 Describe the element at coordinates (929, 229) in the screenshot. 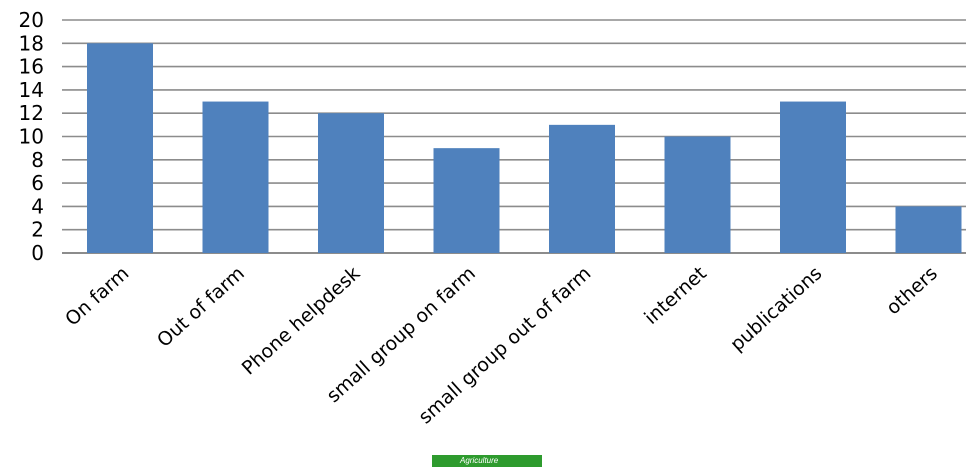

I see `bar-others` at that location.